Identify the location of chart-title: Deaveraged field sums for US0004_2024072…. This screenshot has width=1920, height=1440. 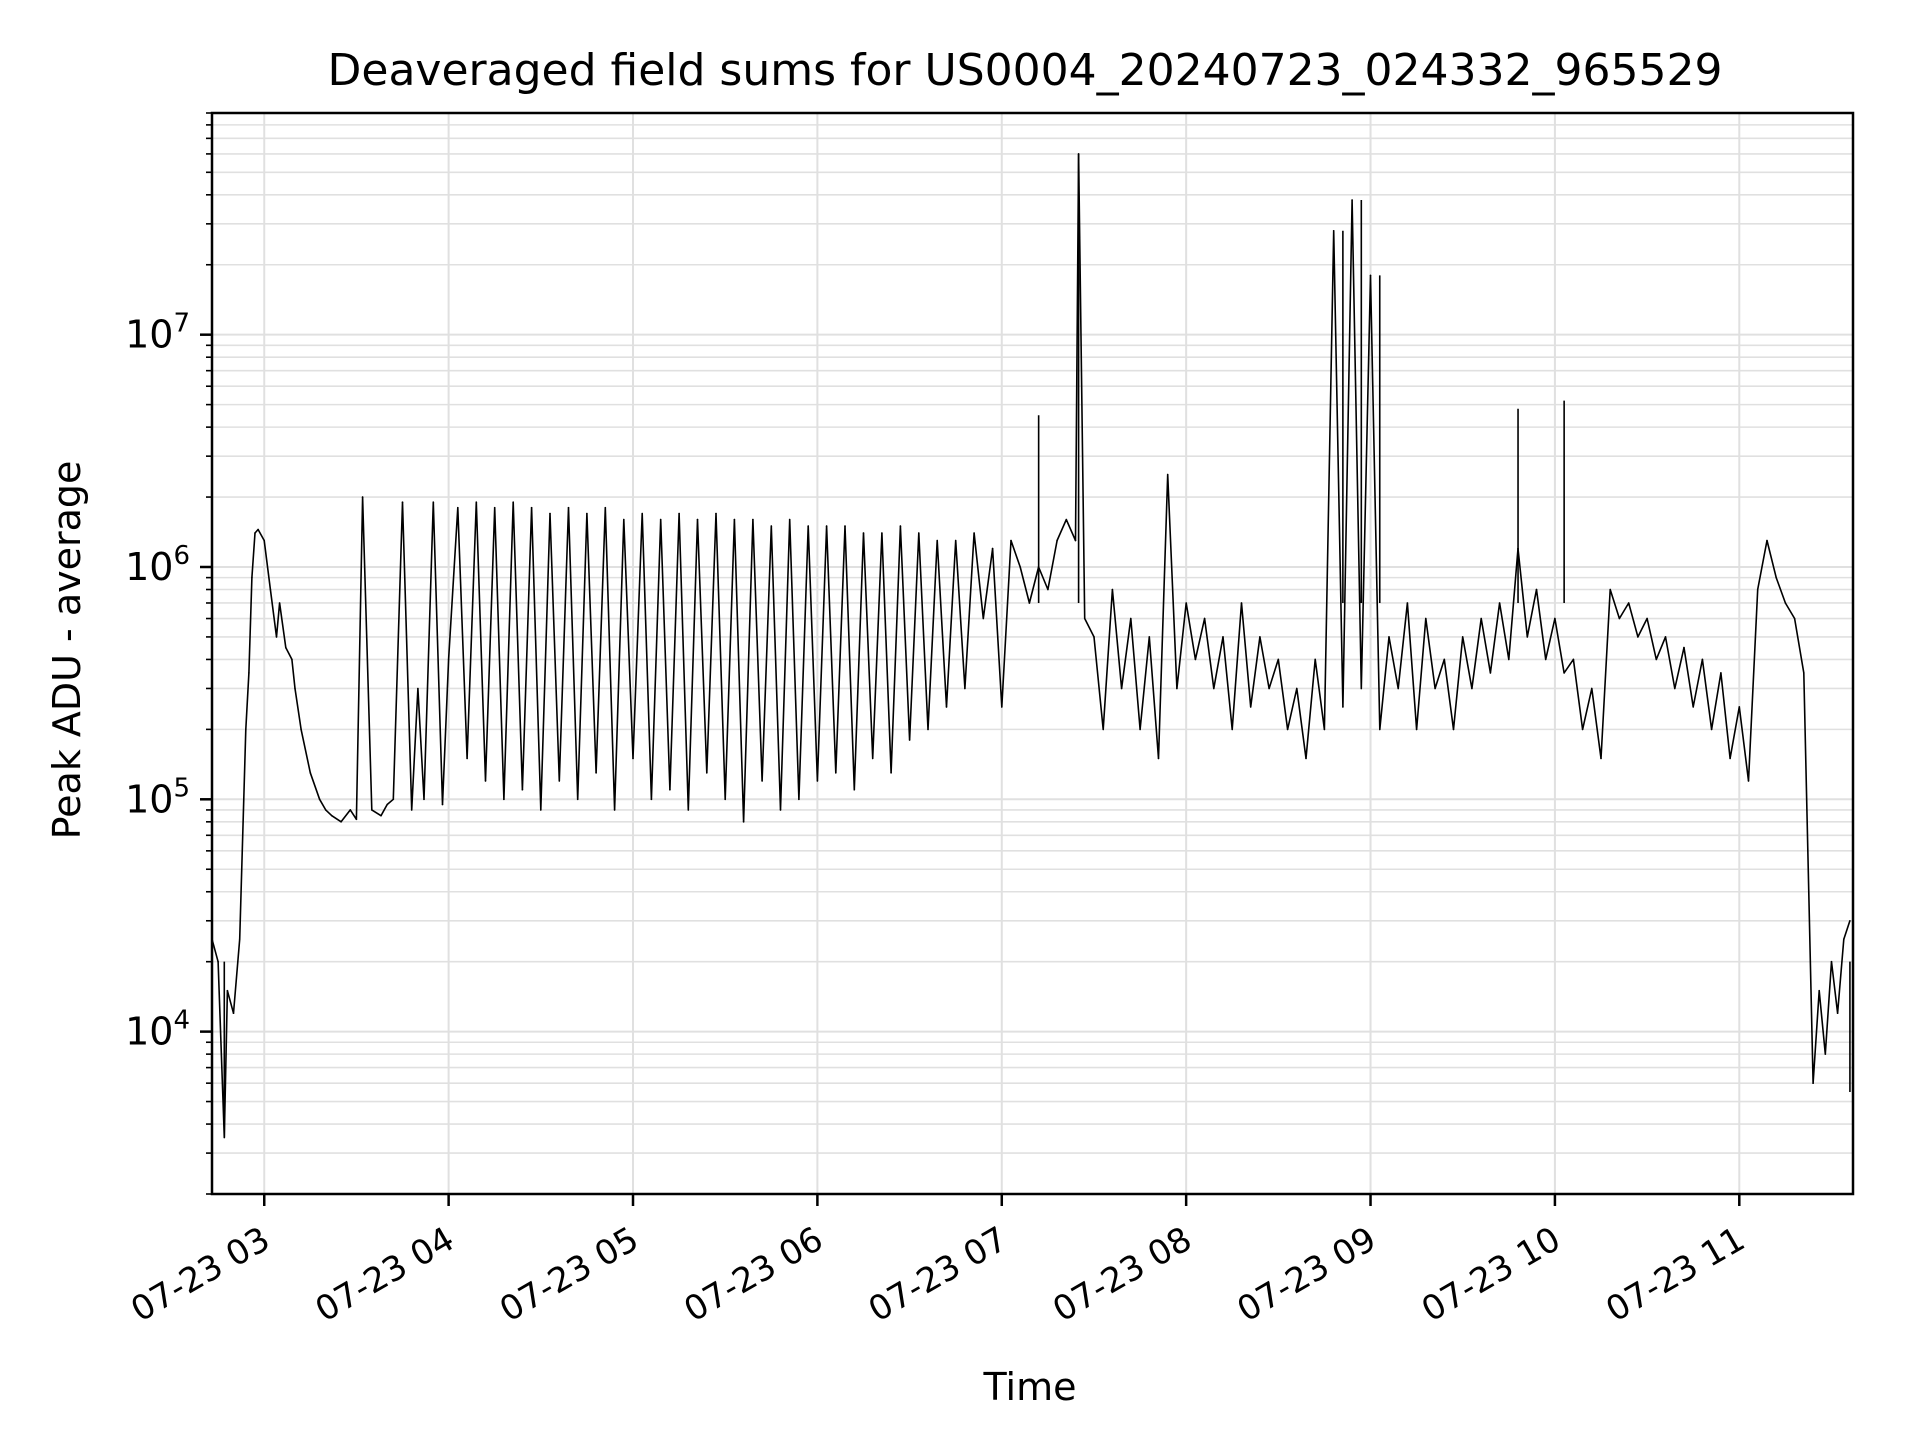
(1025, 70).